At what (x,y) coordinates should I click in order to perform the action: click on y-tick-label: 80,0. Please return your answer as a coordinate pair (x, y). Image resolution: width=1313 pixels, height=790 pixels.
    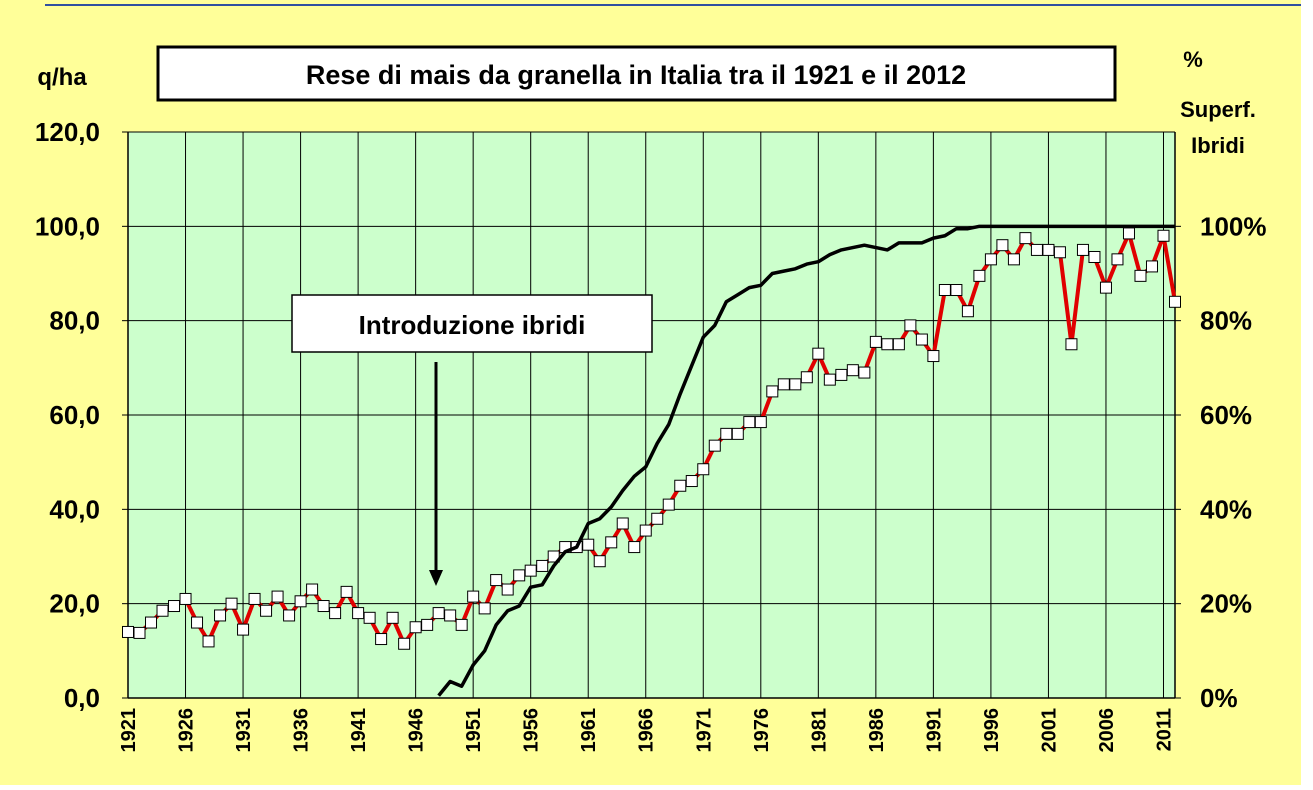
    Looking at the image, I should click on (74, 321).